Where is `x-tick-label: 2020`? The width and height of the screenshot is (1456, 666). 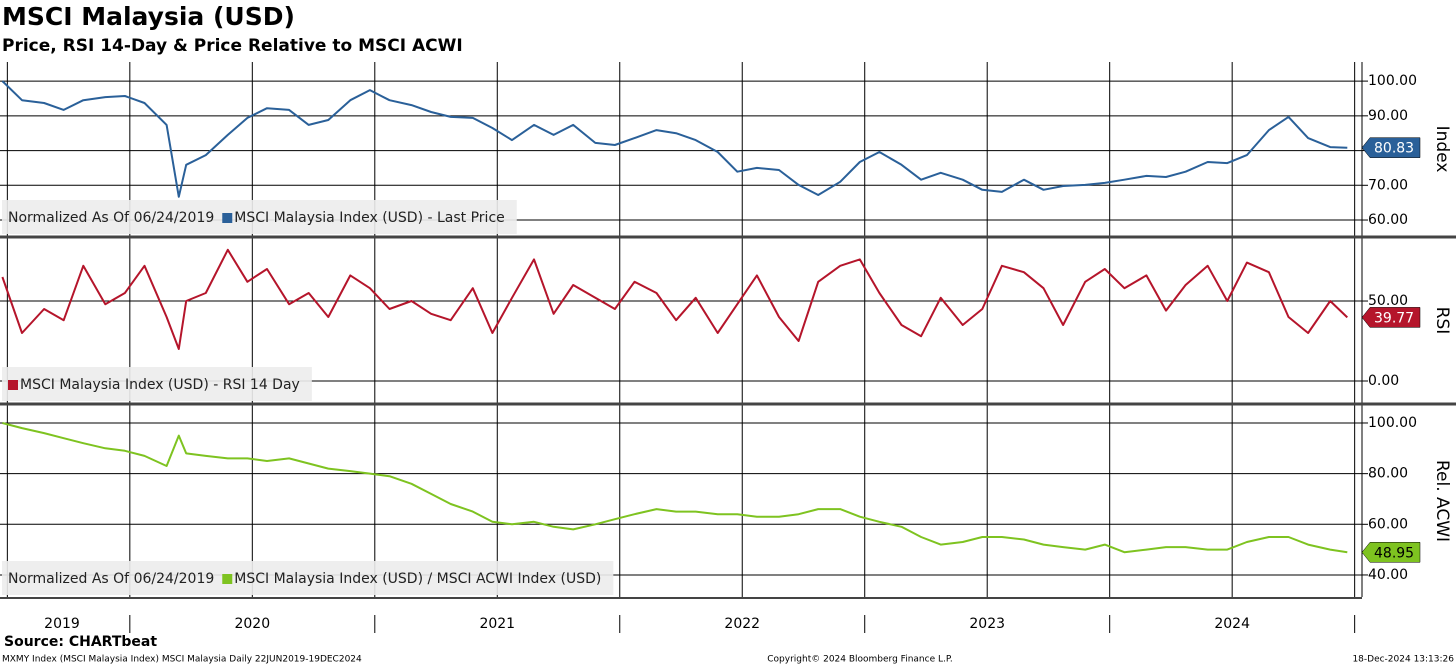 x-tick-label: 2020 is located at coordinates (252, 624).